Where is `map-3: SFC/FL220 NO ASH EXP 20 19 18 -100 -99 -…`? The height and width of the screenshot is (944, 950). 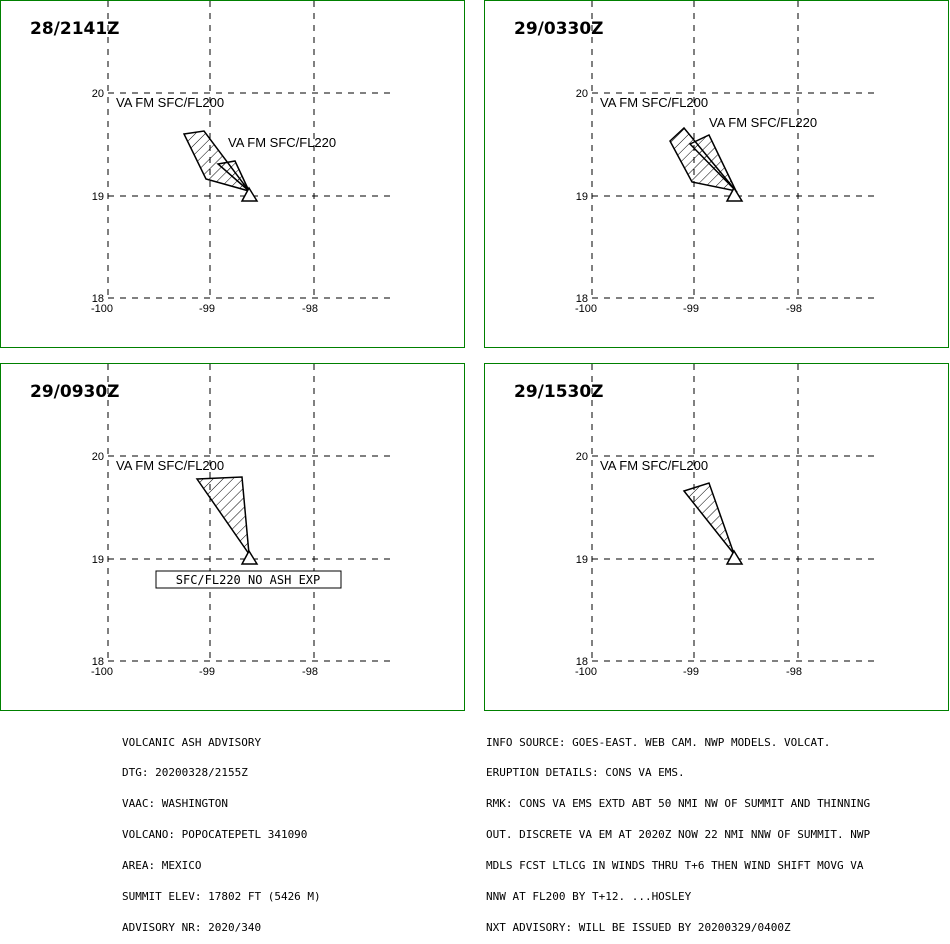
map-3: SFC/FL220 NO ASH EXP 20 19 18 -100 -99 -… is located at coordinates (243, 521).